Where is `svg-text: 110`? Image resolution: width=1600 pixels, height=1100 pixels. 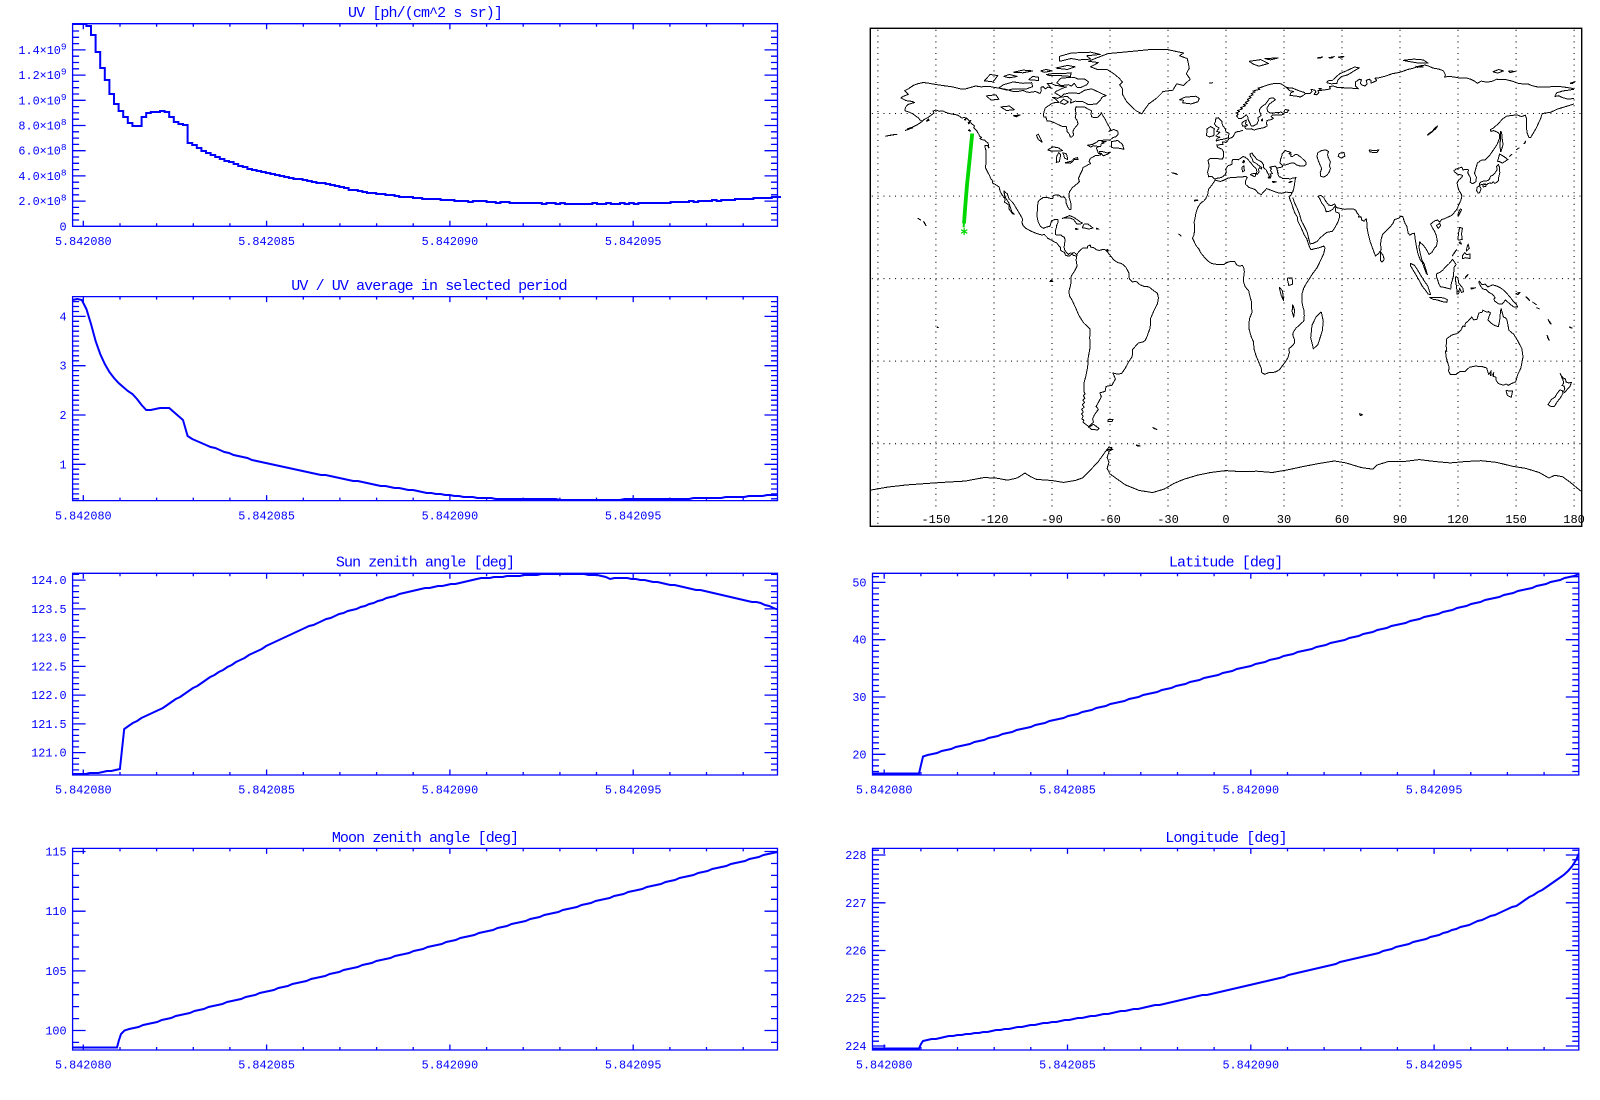 svg-text: 110 is located at coordinates (55, 912).